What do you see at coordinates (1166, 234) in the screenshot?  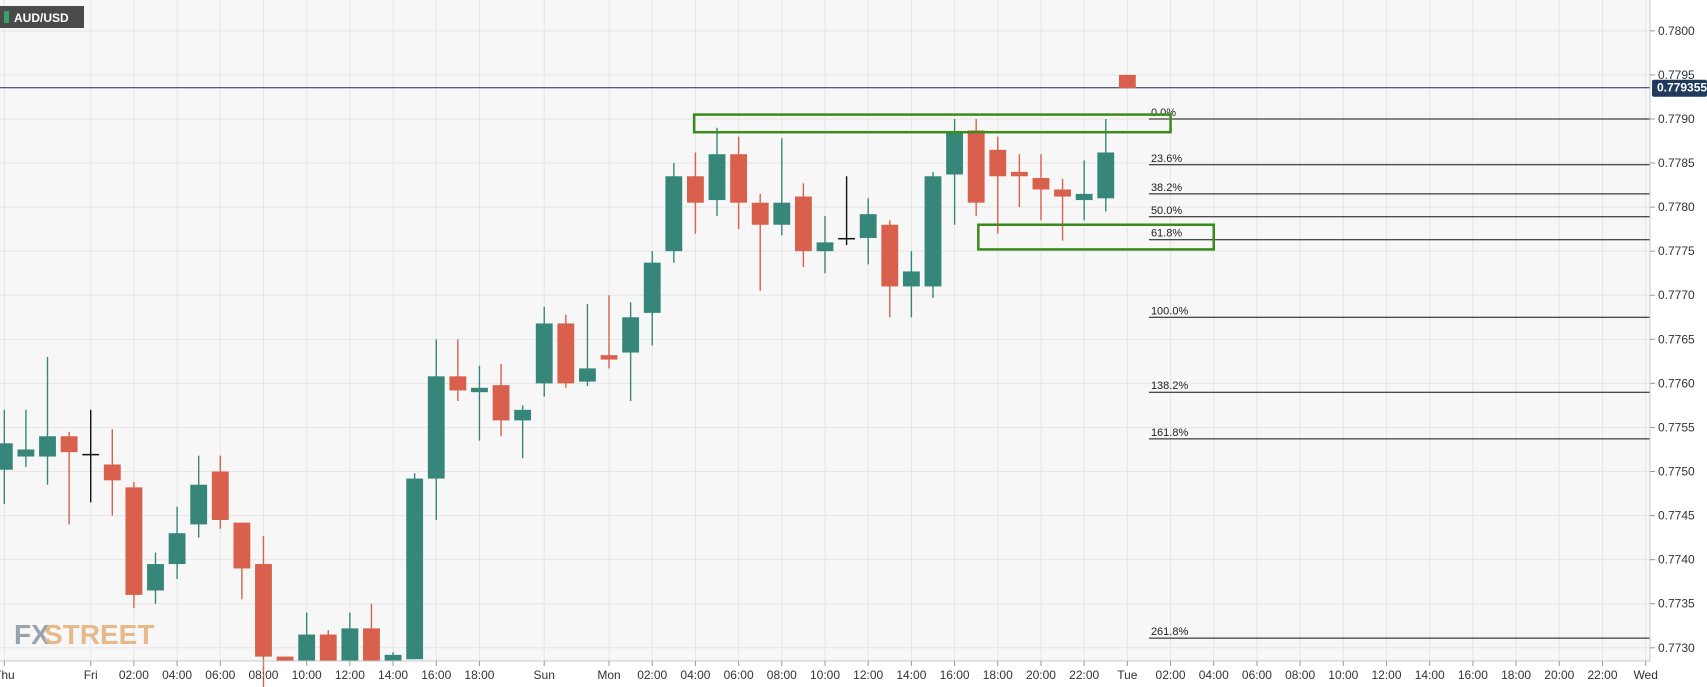 I see `fib-level-label: 61.8%` at bounding box center [1166, 234].